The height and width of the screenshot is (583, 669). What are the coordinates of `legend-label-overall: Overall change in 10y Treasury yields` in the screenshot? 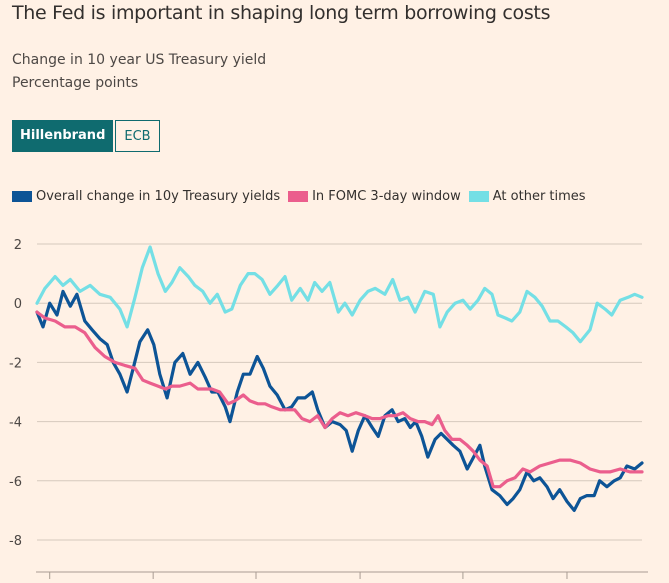 It's located at (158, 196).